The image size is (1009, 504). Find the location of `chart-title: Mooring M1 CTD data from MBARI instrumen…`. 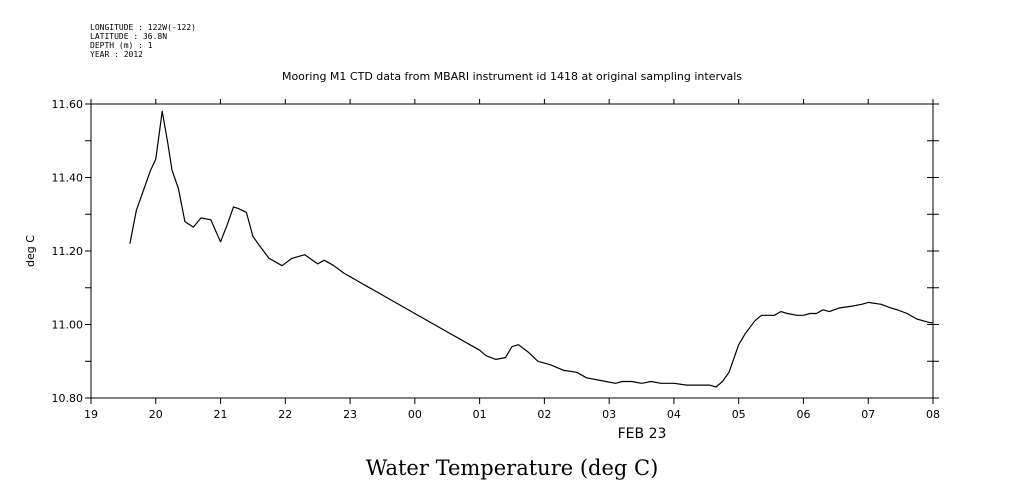

chart-title: Mooring M1 CTD data from MBARI instrumen… is located at coordinates (512, 76).